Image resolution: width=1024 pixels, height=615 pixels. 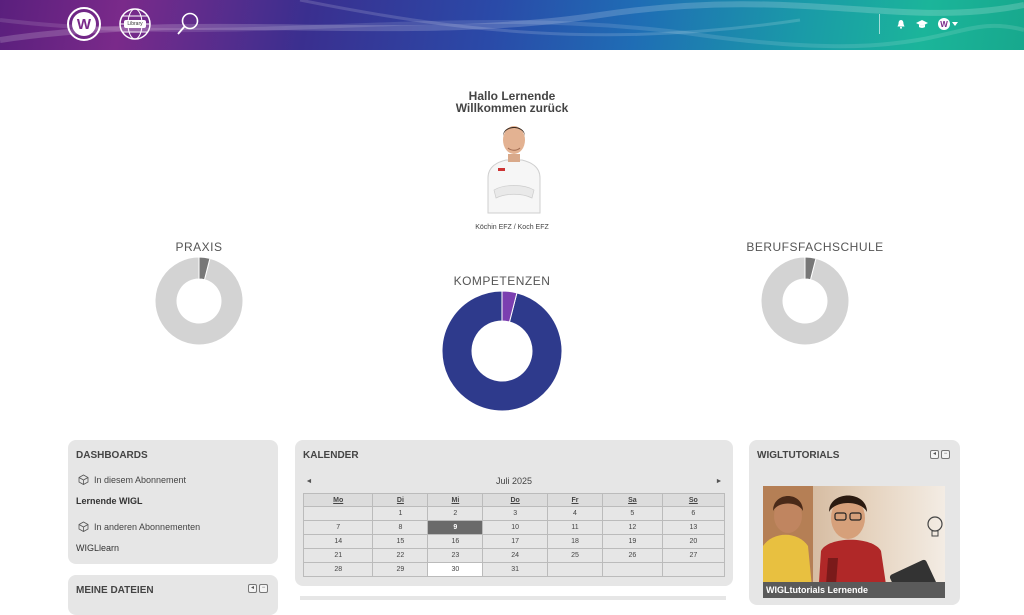 What do you see at coordinates (693, 500) in the screenshot?
I see `calendar-weekday: So` at bounding box center [693, 500].